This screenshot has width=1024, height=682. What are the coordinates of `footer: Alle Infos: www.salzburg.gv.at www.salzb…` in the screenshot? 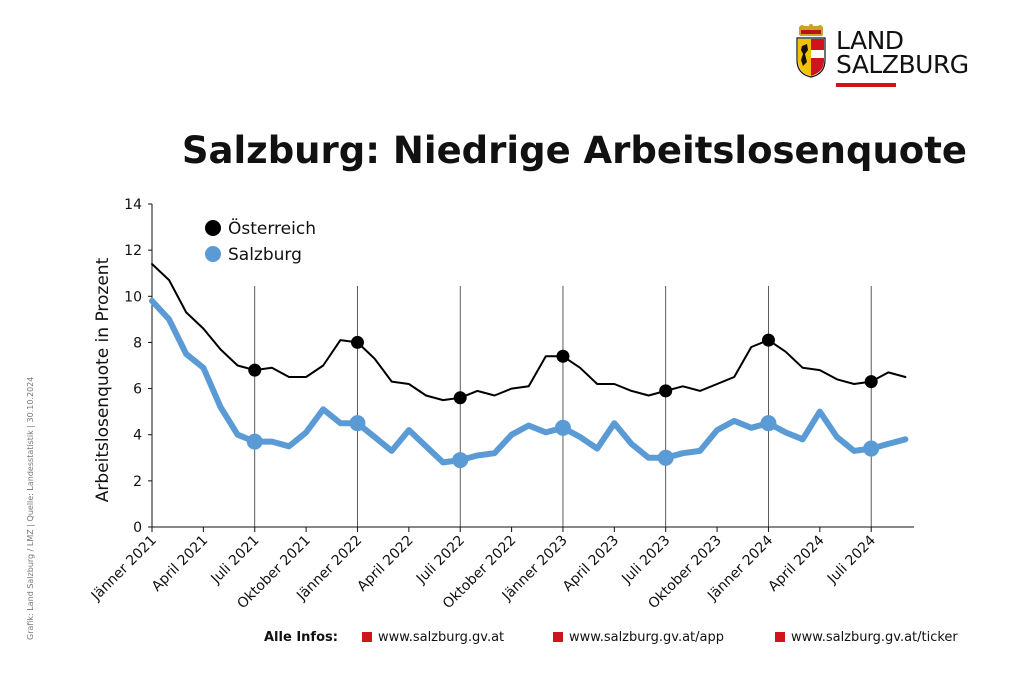 It's located at (512, 640).